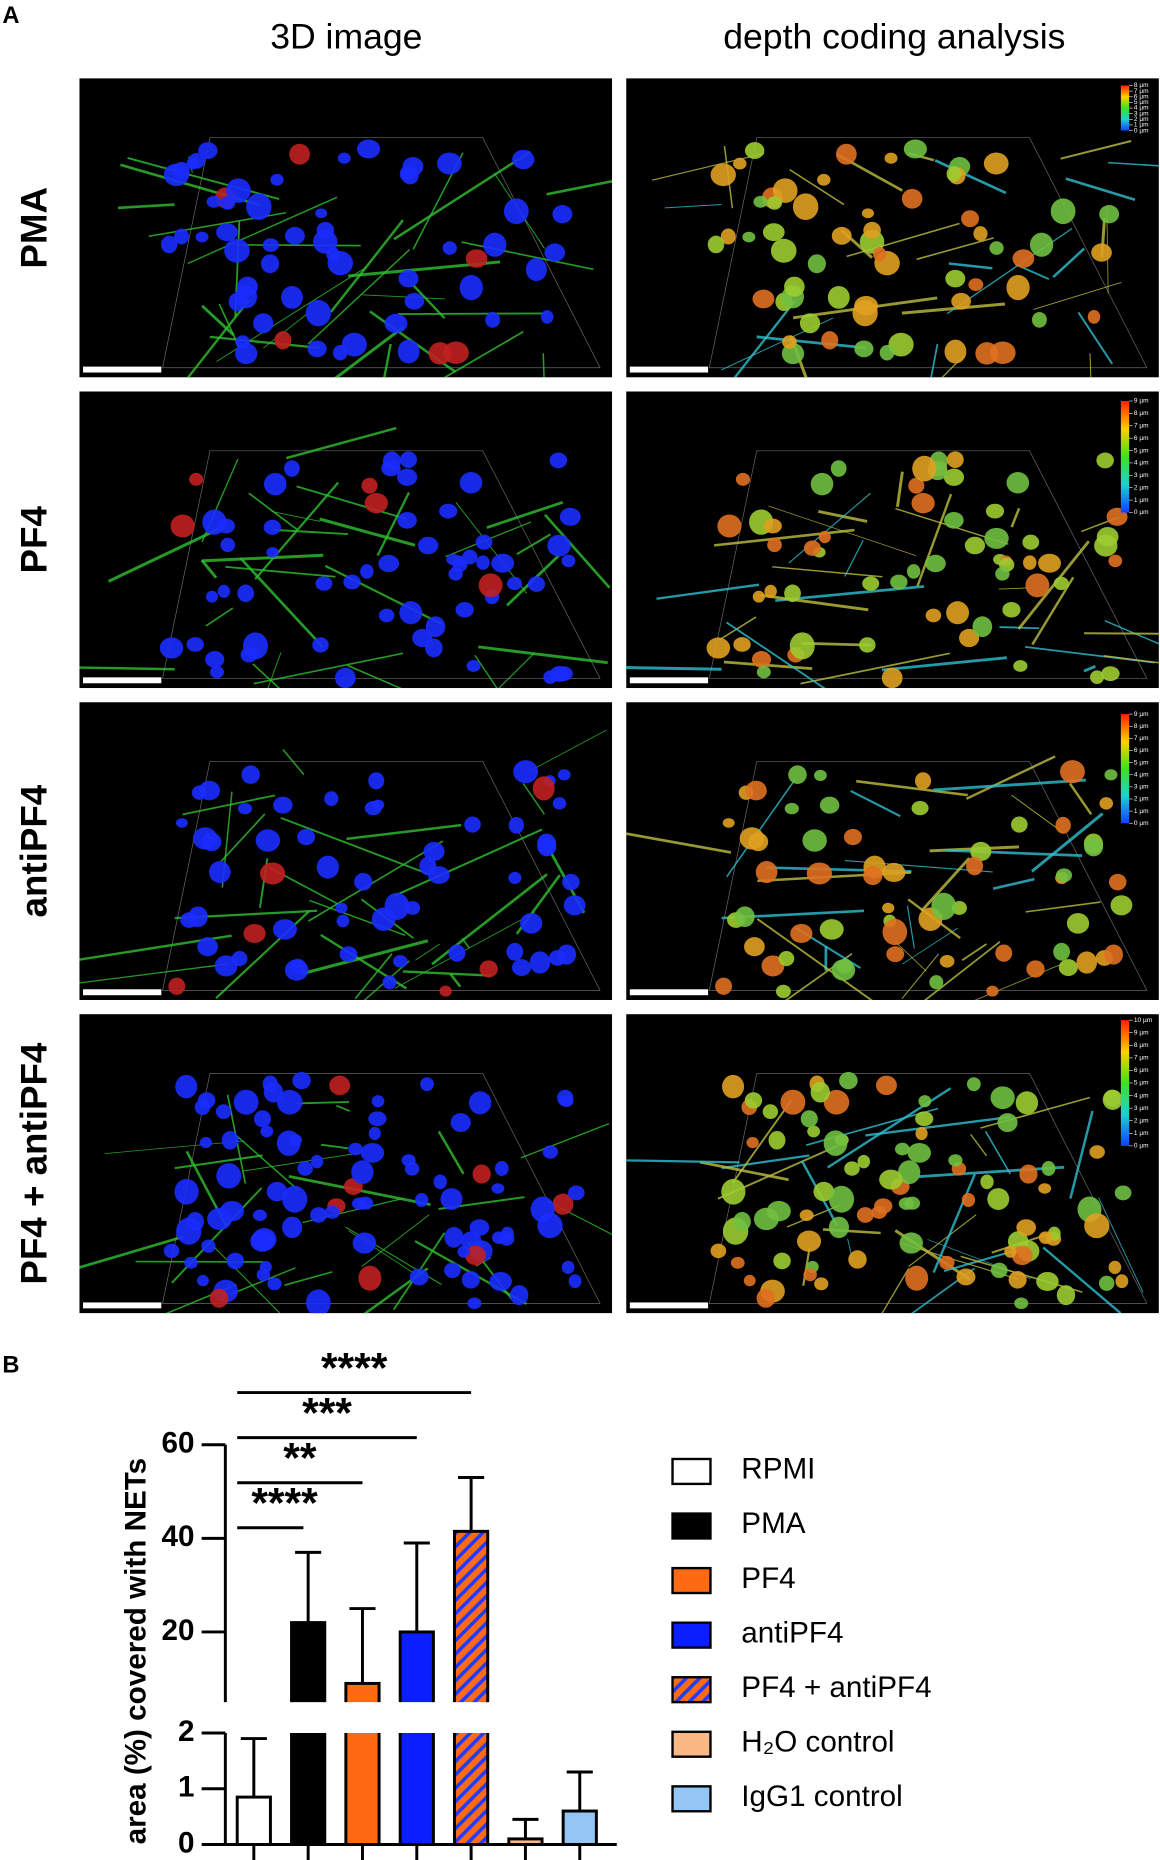  Describe the element at coordinates (905, 257) in the screenshot. I see `micrograph-content` at that location.